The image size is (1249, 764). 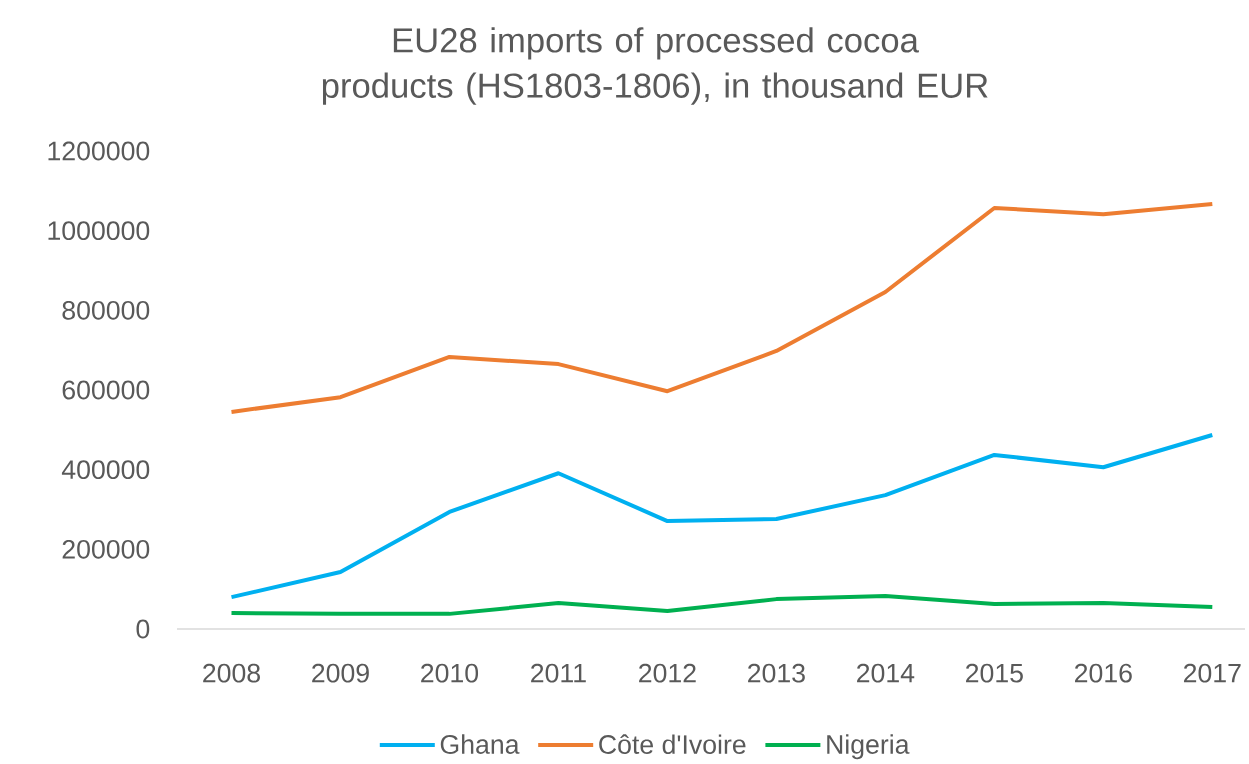 I want to click on x-tick-label: 2015, so click(x=994, y=673).